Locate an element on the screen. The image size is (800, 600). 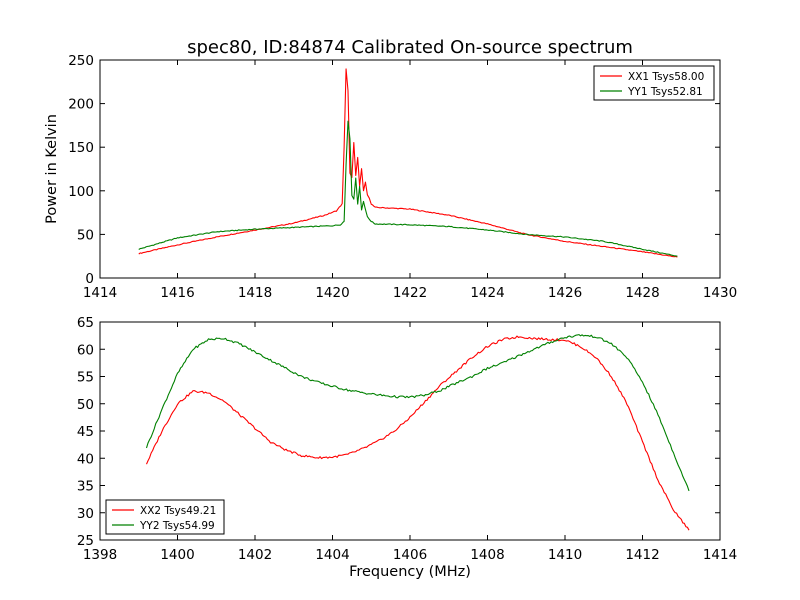
top-x-tick-label: 1420 is located at coordinates (332, 293).